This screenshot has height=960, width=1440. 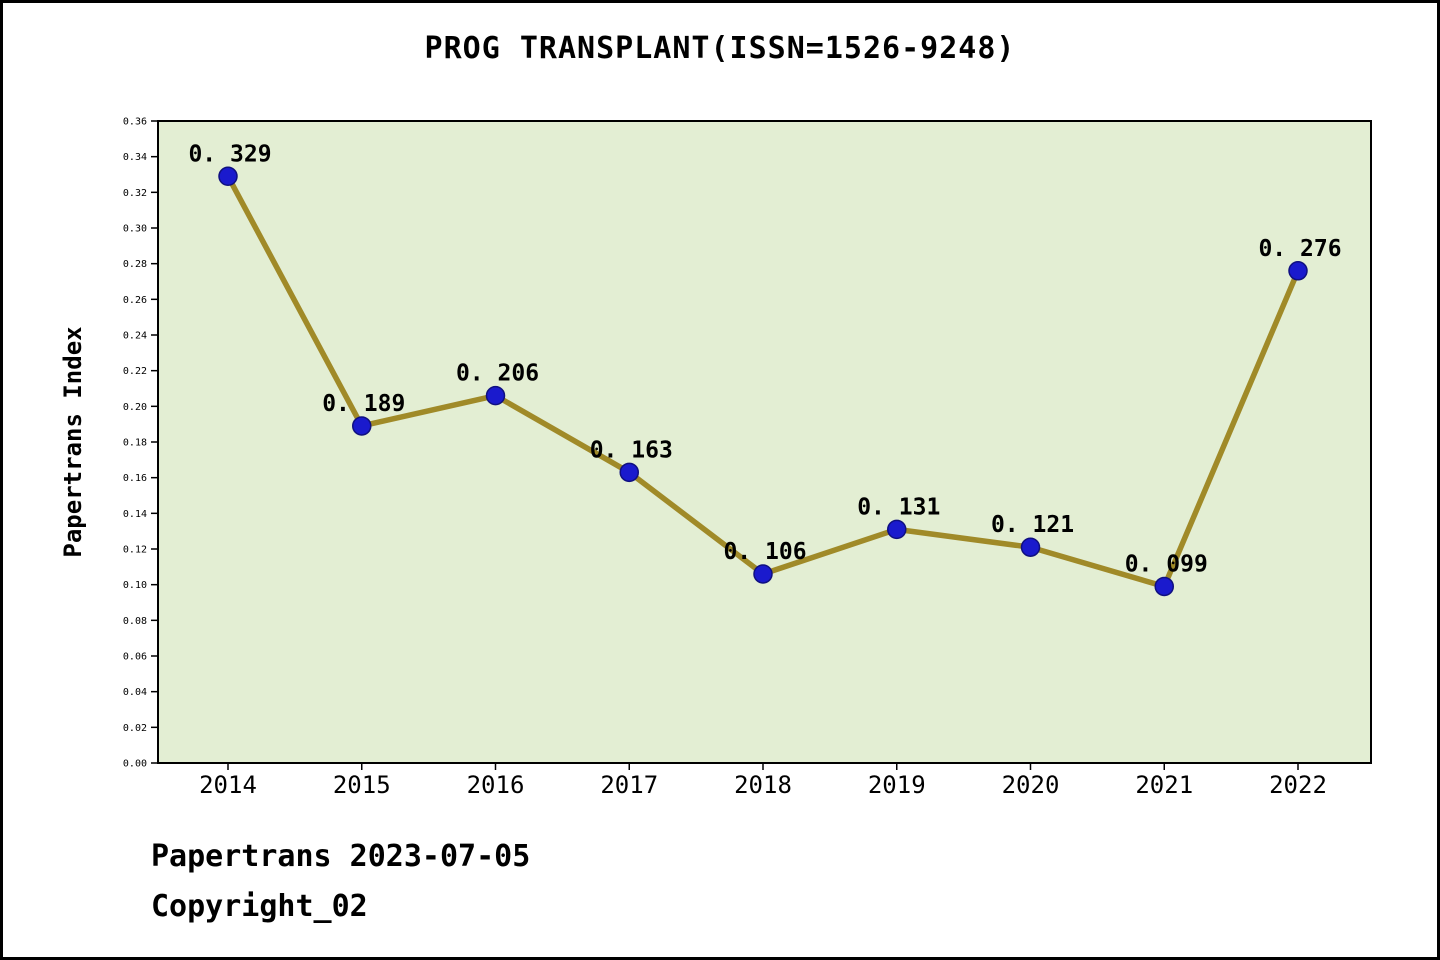 What do you see at coordinates (497, 374) in the screenshot?
I see `data-point-label: 0. 206` at bounding box center [497, 374].